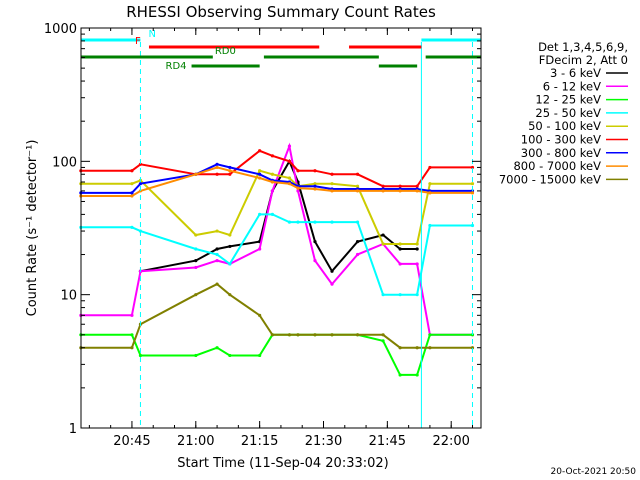 The image size is (640, 480). What do you see at coordinates (572, 86) in the screenshot?
I see `legend-entry-label: 6 - 12 keV` at bounding box center [572, 86].